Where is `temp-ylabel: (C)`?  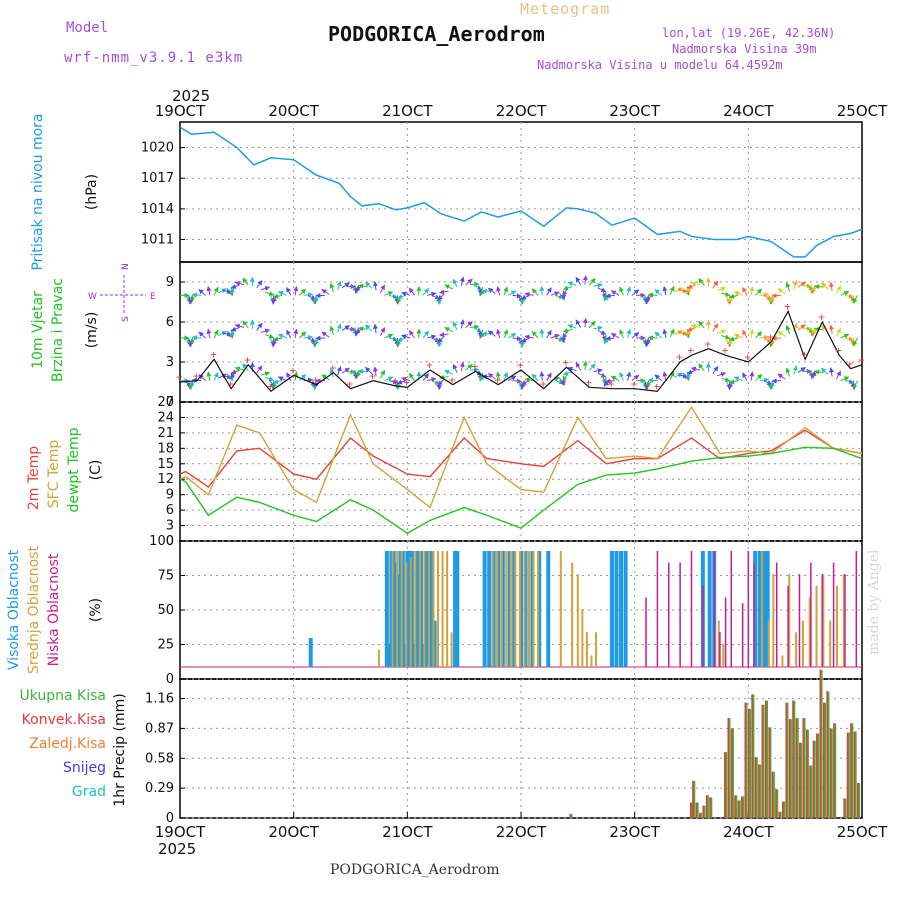 temp-ylabel: (C) is located at coordinates (96, 470).